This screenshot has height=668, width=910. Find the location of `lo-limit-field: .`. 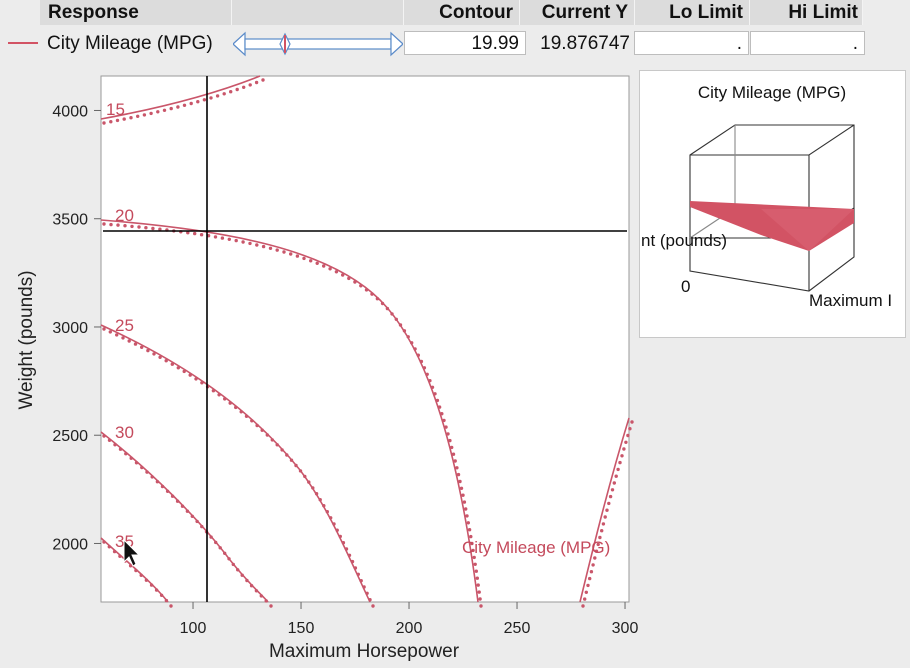

lo-limit-field: . is located at coordinates (691, 43).